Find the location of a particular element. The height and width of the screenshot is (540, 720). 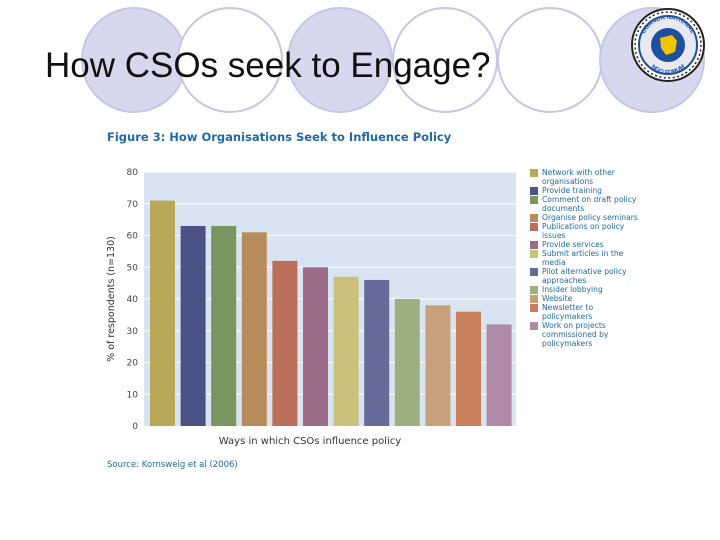

legend-item: Comment on draft policy documents is located at coordinates (585, 204).